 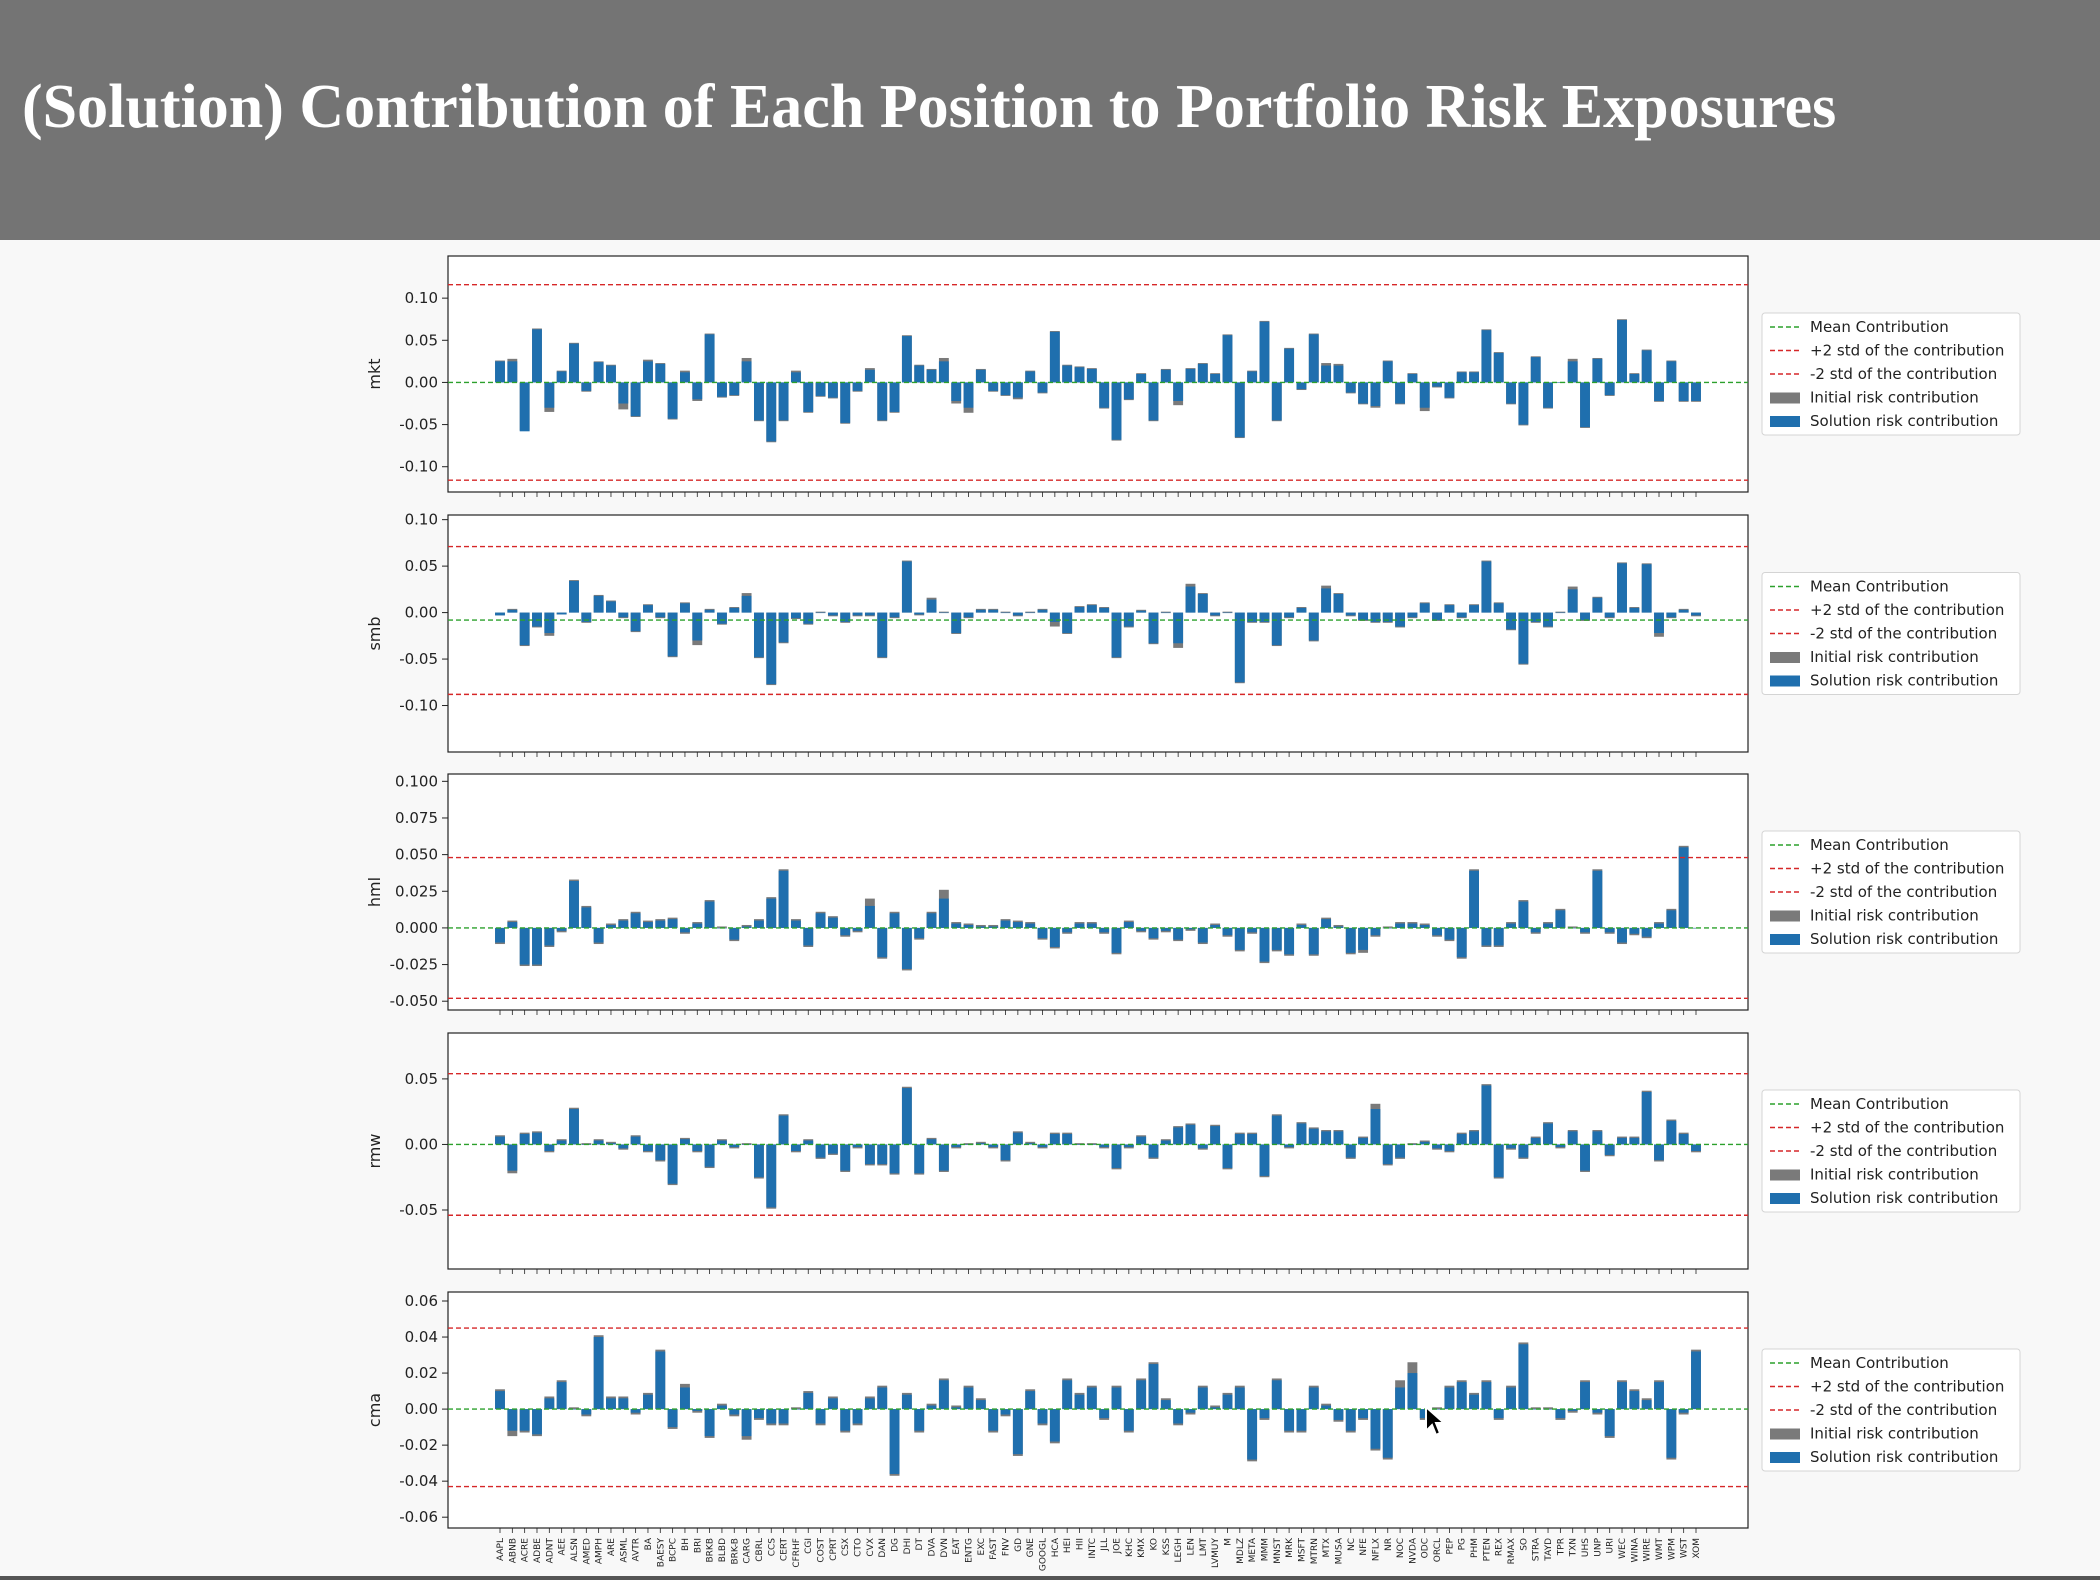 What do you see at coordinates (1450, 1545) in the screenshot?
I see `x-tick-label: PEP` at bounding box center [1450, 1545].